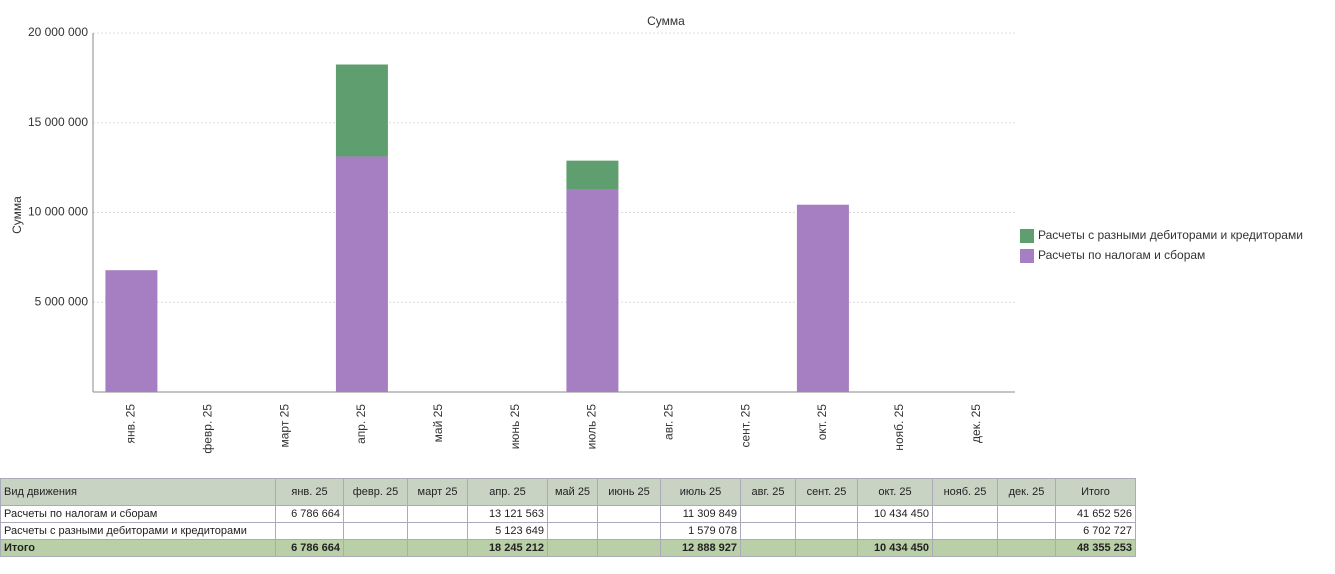 The image size is (1335, 574). What do you see at coordinates (629, 492) in the screenshot?
I see `table-cell: июнь 25` at bounding box center [629, 492].